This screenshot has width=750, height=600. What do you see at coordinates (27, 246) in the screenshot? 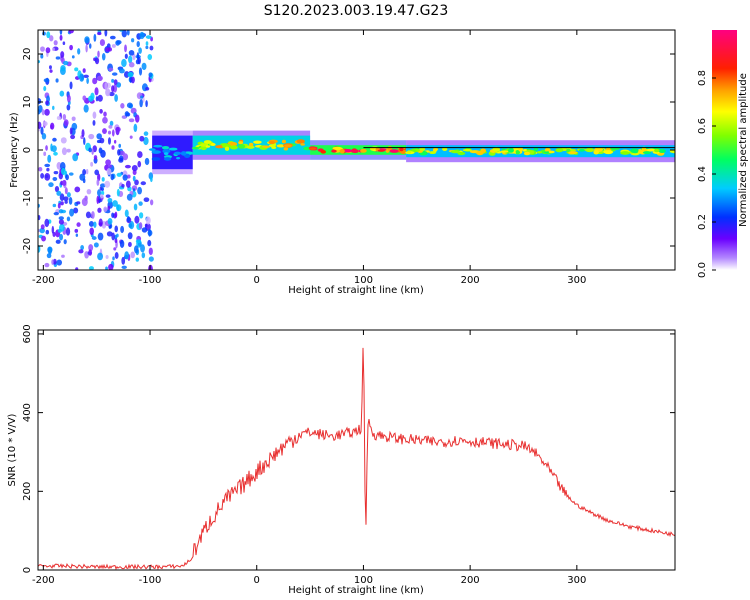
I see `y-tick-label: -20` at bounding box center [27, 246].